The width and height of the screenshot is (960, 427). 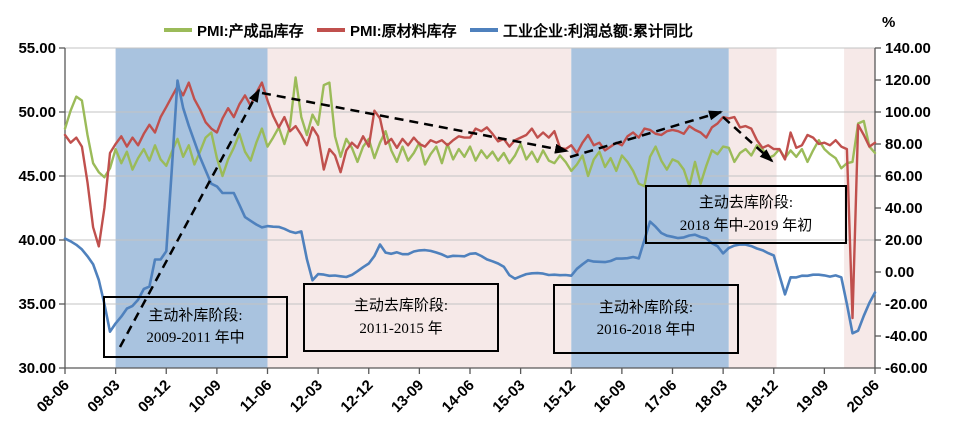 I want to click on x-axis-label: 15-03, so click(x=508, y=396).